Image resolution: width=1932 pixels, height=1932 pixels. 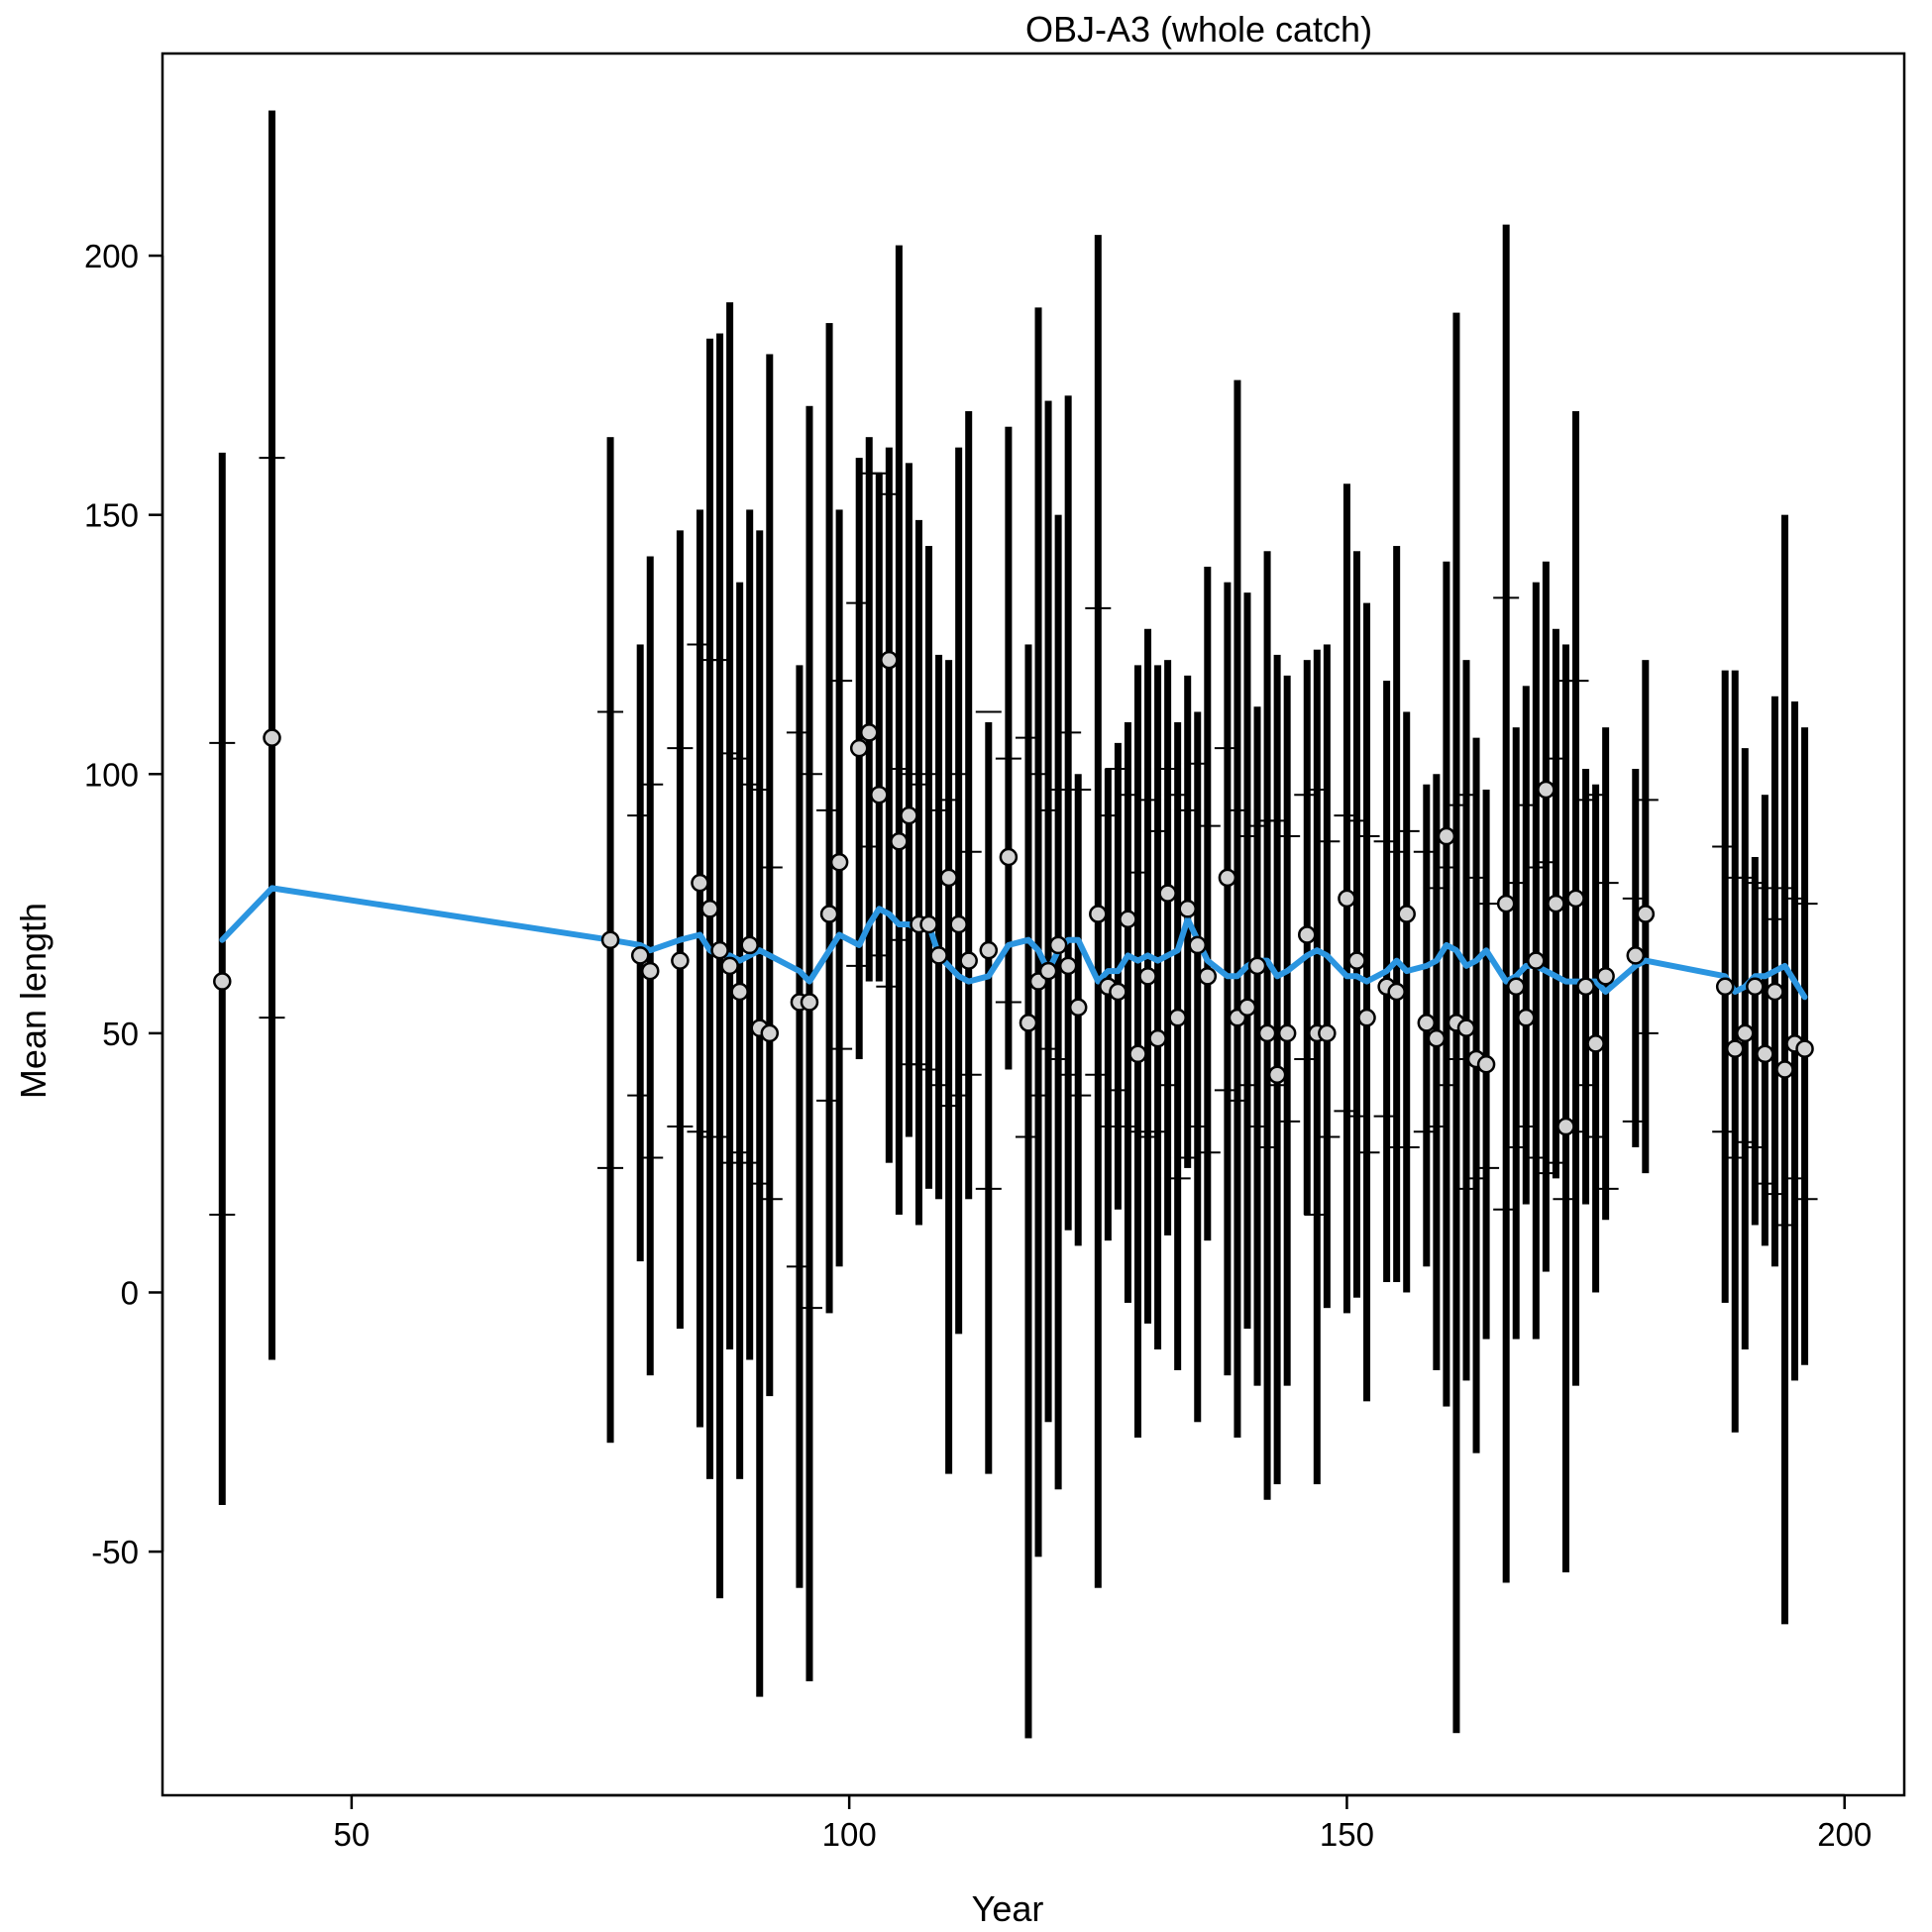 What do you see at coordinates (1844, 1834) in the screenshot?
I see `x-tick-label: 200` at bounding box center [1844, 1834].